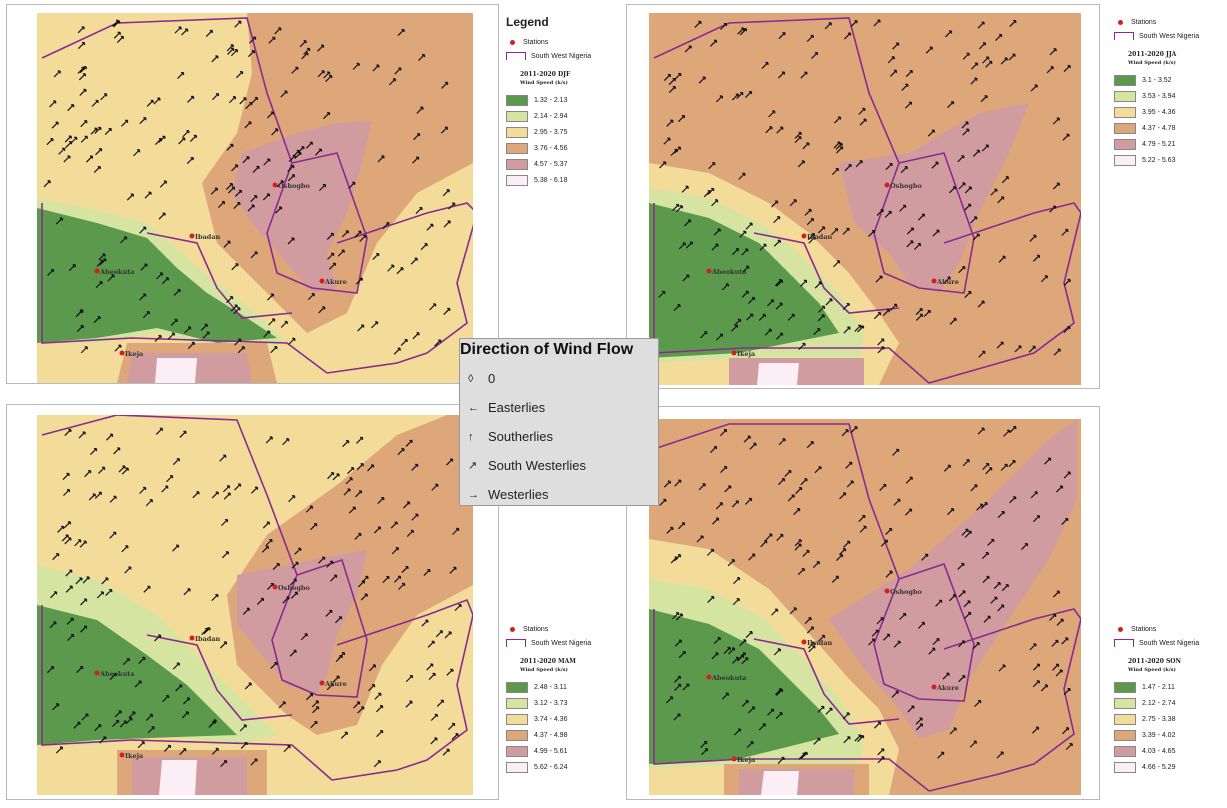  What do you see at coordinates (518, 494) in the screenshot?
I see `wind-flow-label: Westerlies` at bounding box center [518, 494].